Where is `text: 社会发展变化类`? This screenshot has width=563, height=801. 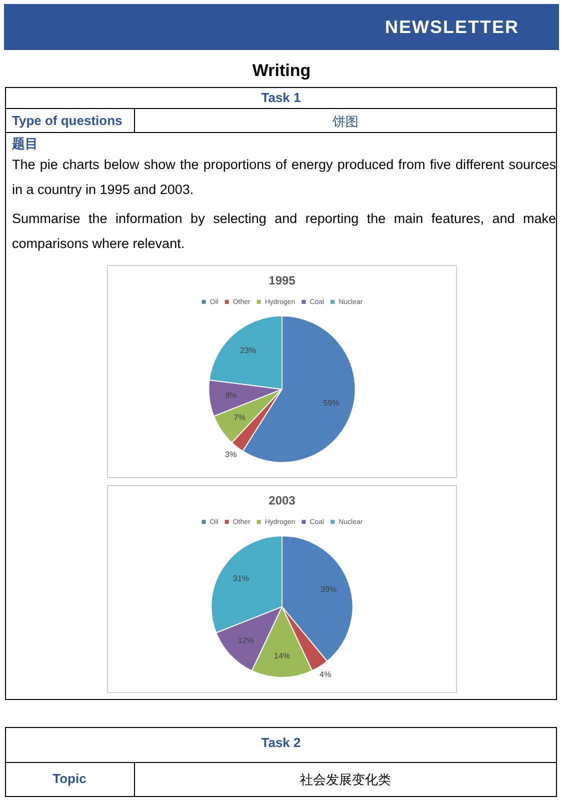
text: 社会发展变化类 is located at coordinates (345, 780).